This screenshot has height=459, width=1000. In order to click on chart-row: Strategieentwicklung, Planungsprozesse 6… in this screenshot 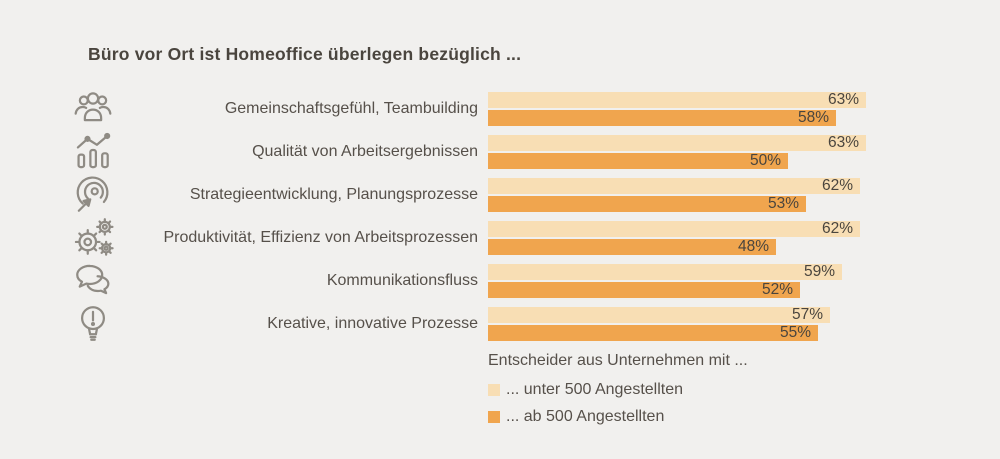, I will do `click(500, 194)`.